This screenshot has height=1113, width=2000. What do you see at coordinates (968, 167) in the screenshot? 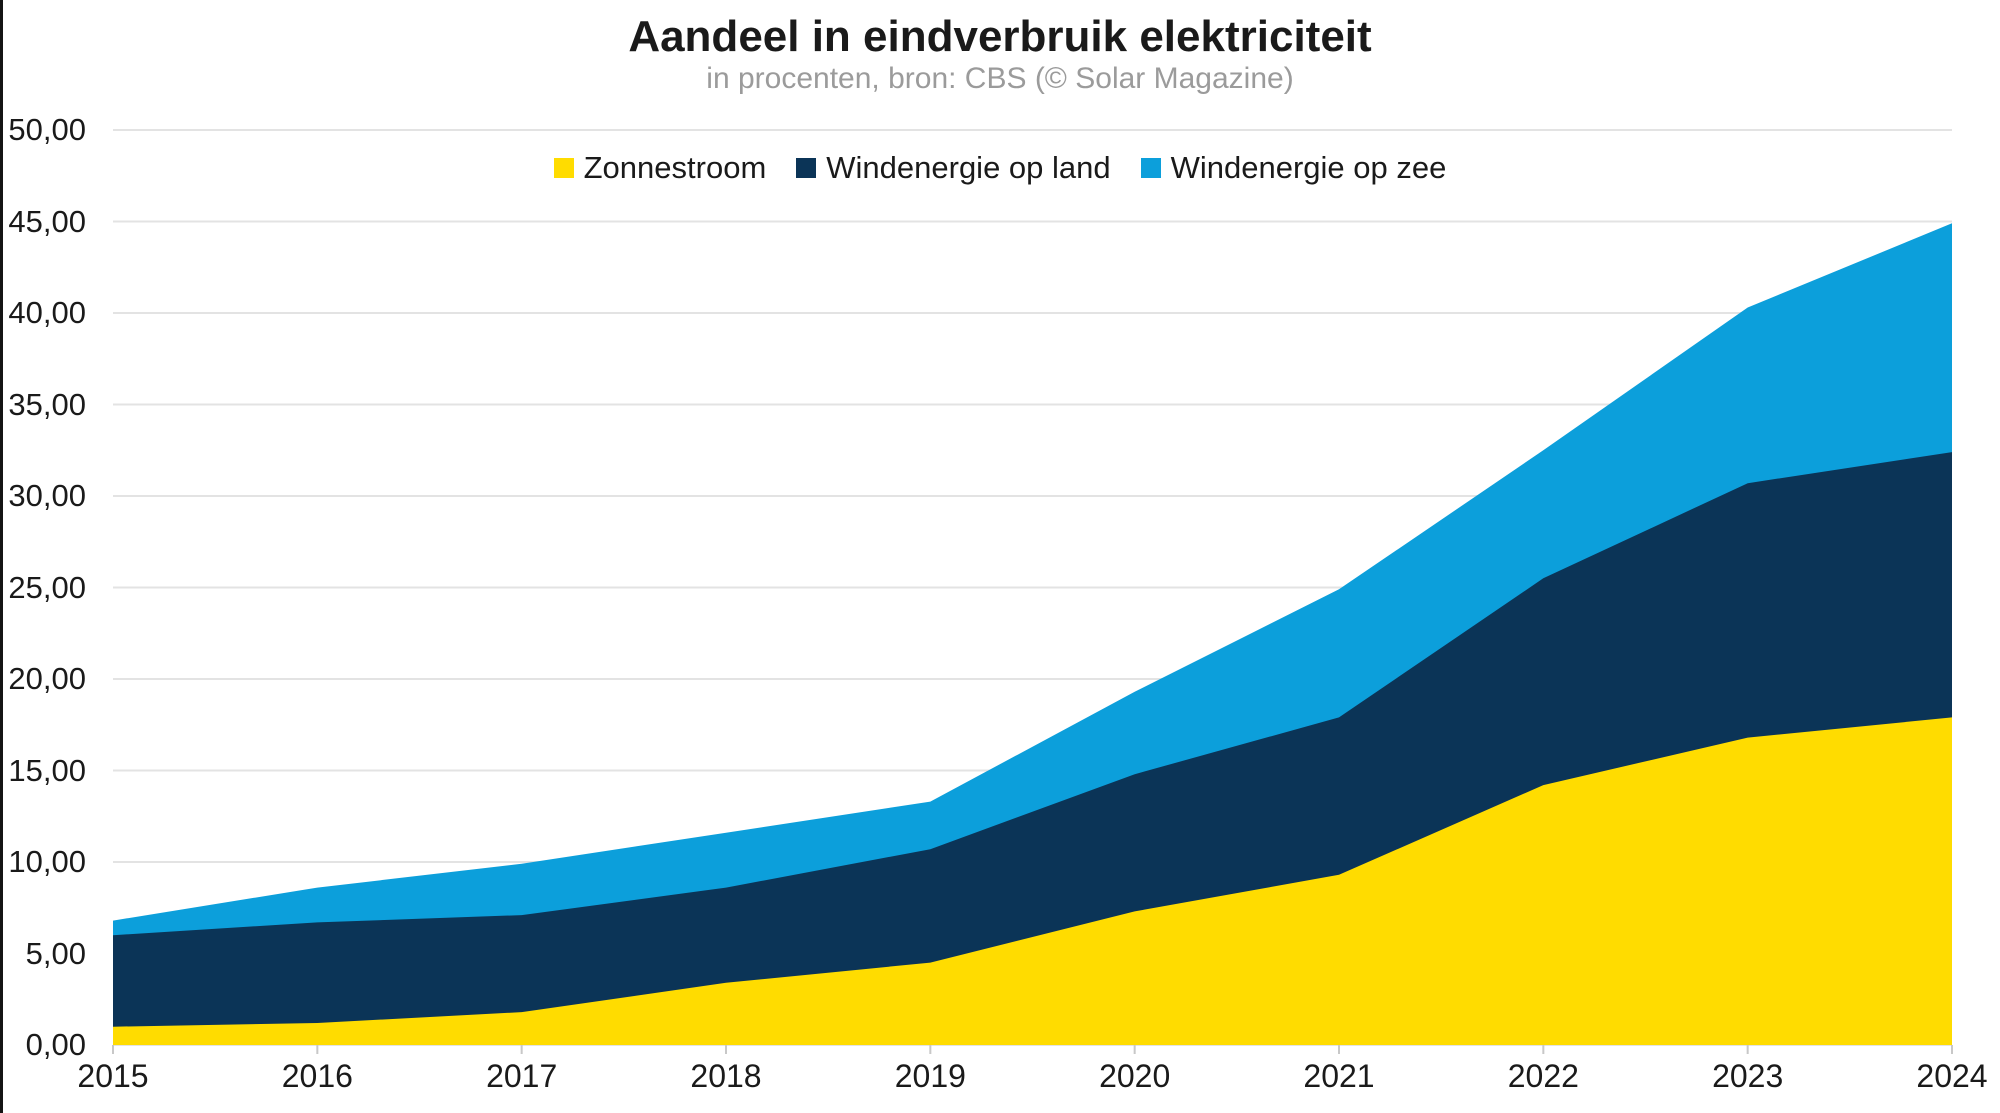
I see `legend-label: Windenergie op land` at bounding box center [968, 167].